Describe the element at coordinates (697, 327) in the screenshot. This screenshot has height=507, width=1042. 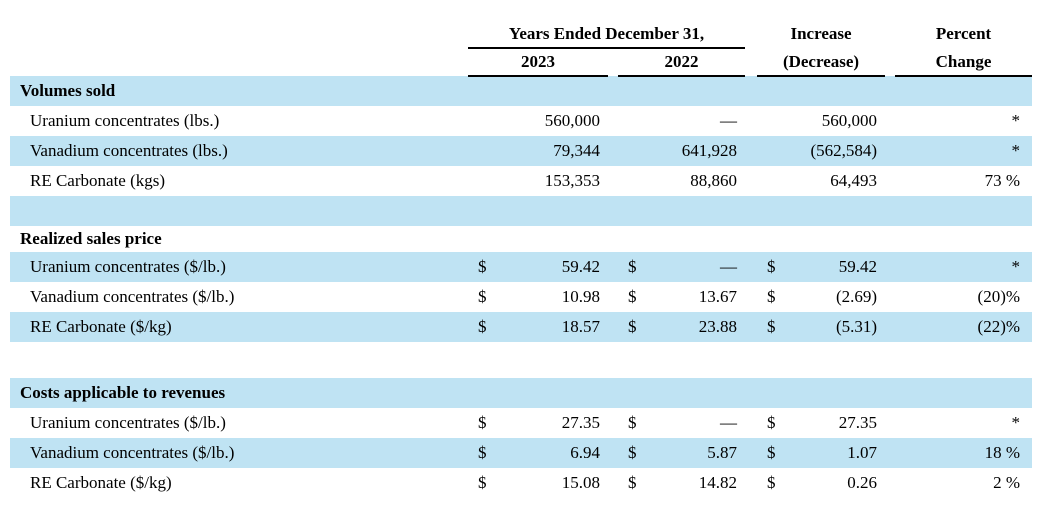
I see `value-2022: 23.88` at that location.